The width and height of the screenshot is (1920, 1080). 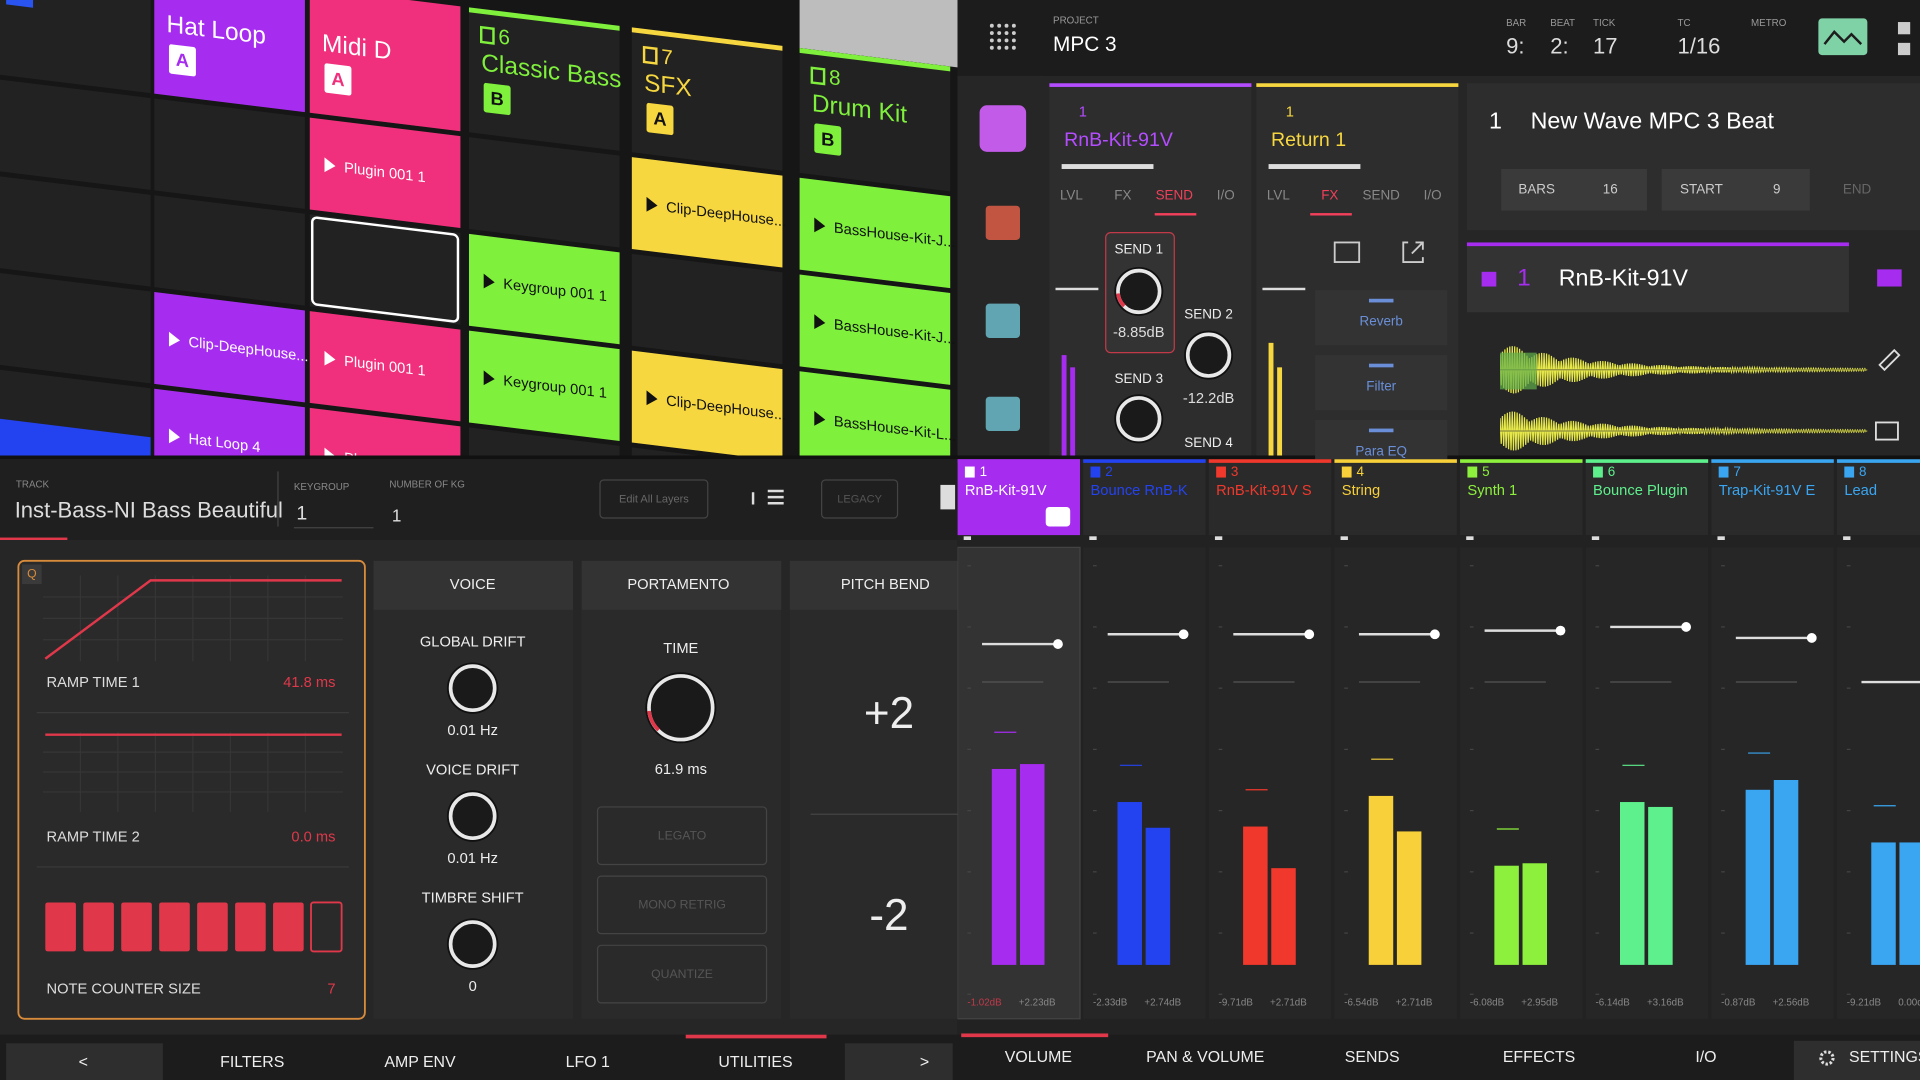 What do you see at coordinates (873, 585) in the screenshot?
I see `column-header` at bounding box center [873, 585].